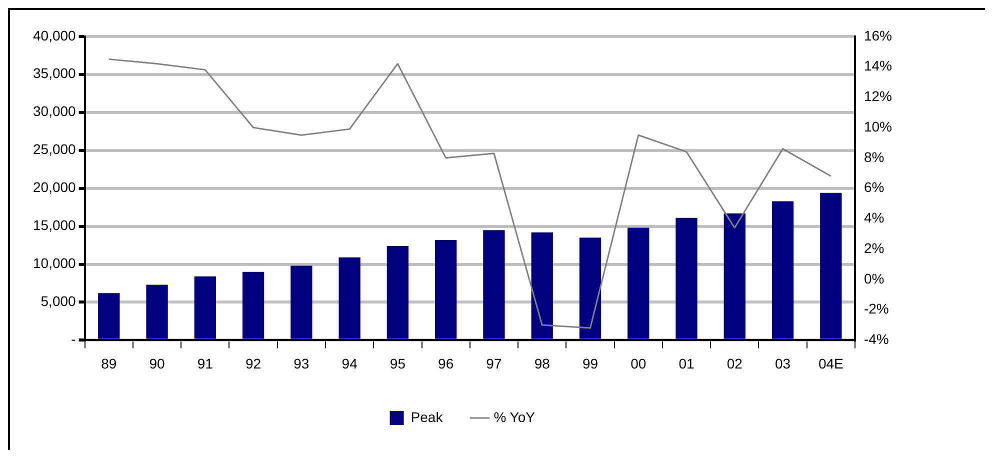  I want to click on legend-label: Peak, so click(427, 416).